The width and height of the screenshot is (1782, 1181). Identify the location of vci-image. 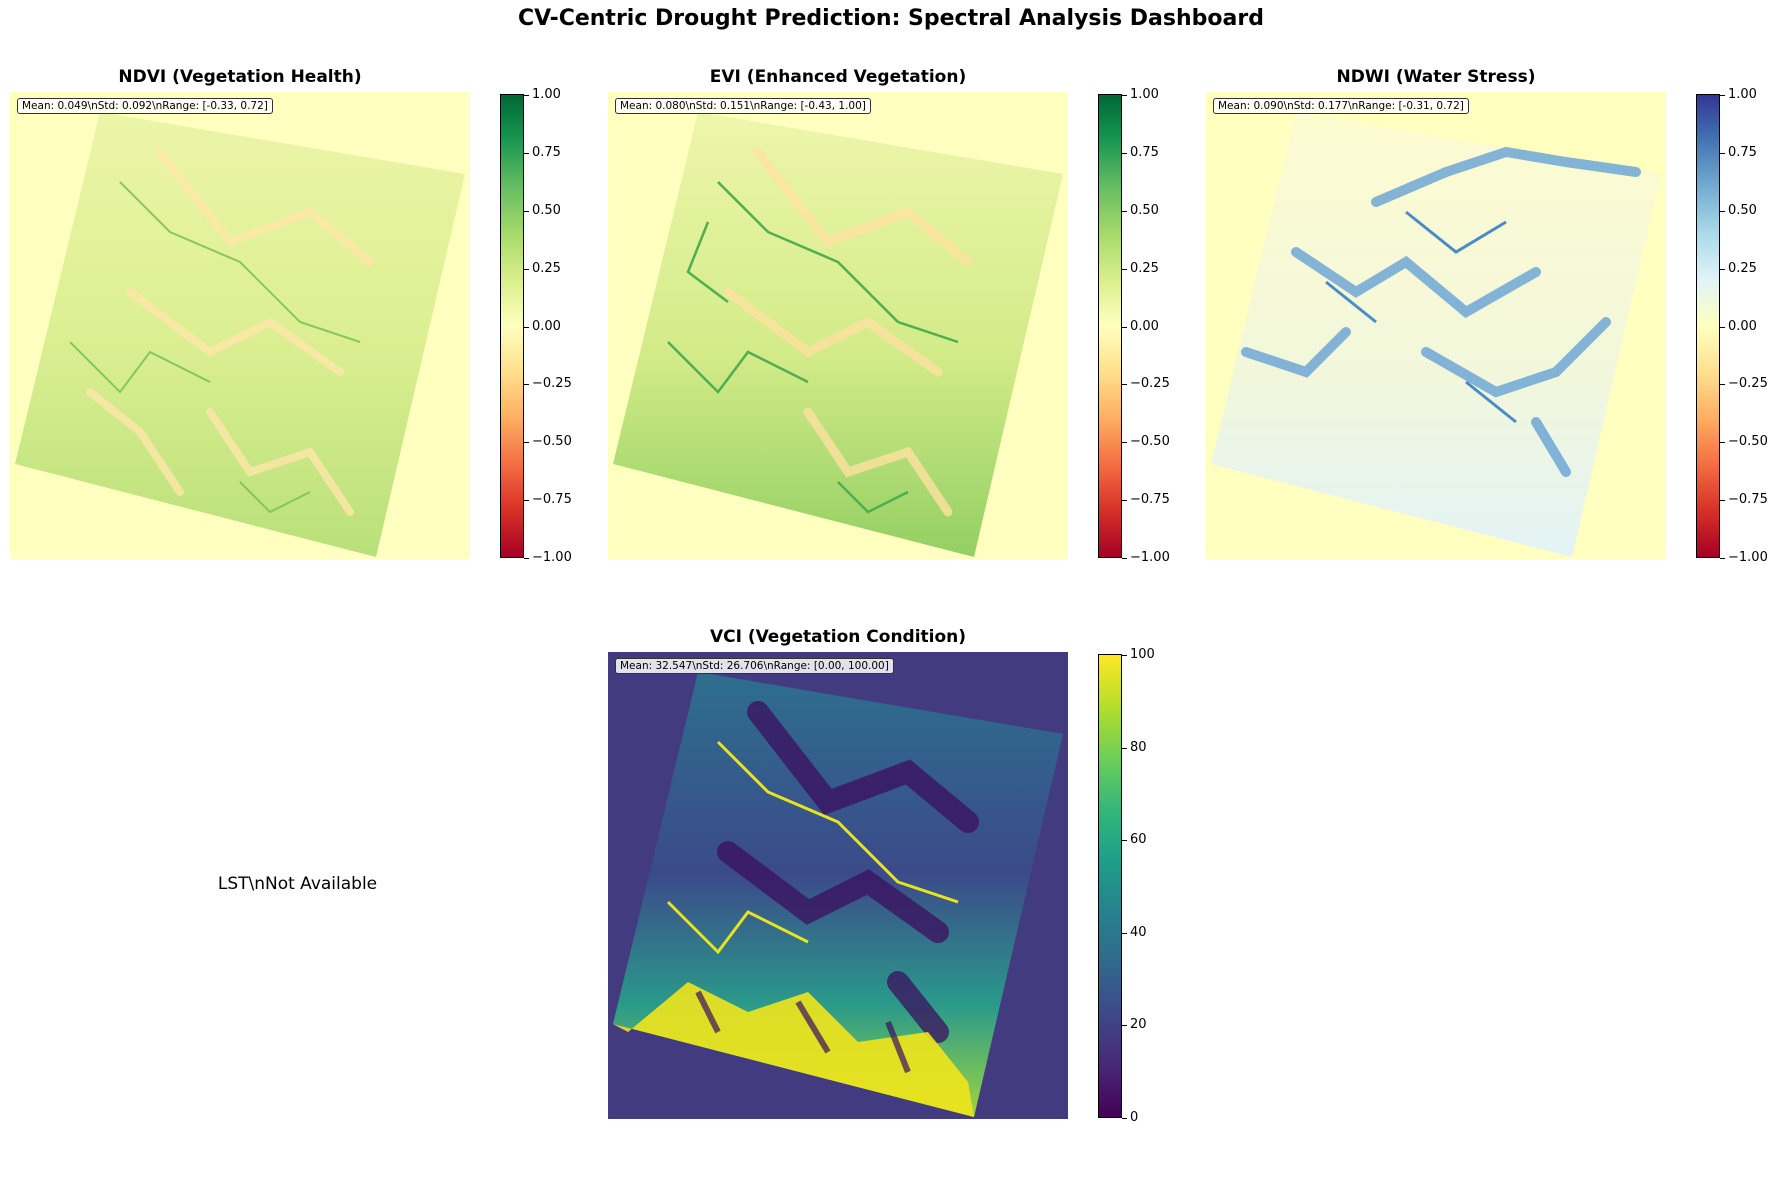
(838, 894).